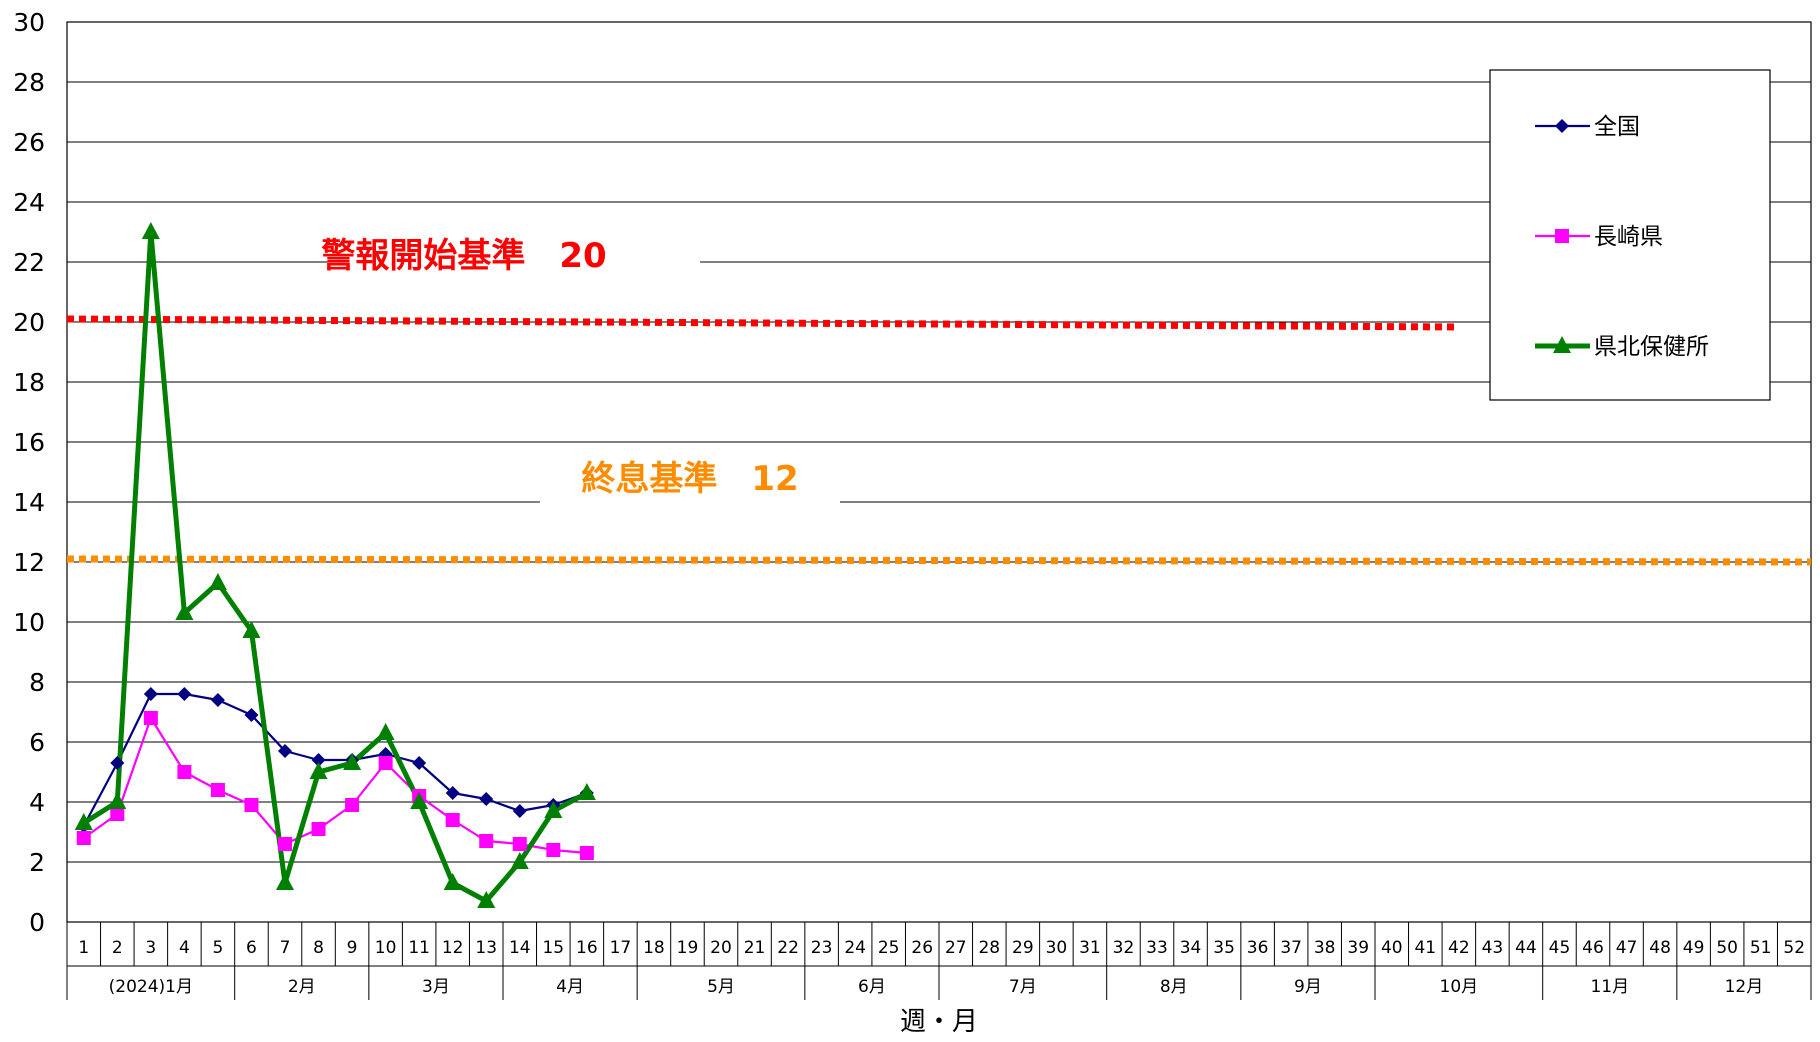 The image size is (1820, 1042). Describe the element at coordinates (1609, 987) in the screenshot. I see `month-label: 11月` at that location.